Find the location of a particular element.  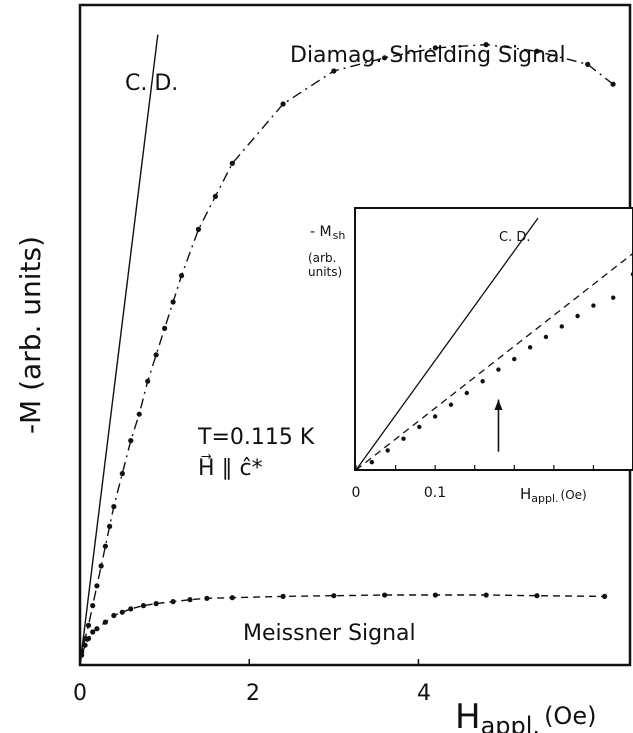

inset-line-fit is located at coordinates (494, 361).